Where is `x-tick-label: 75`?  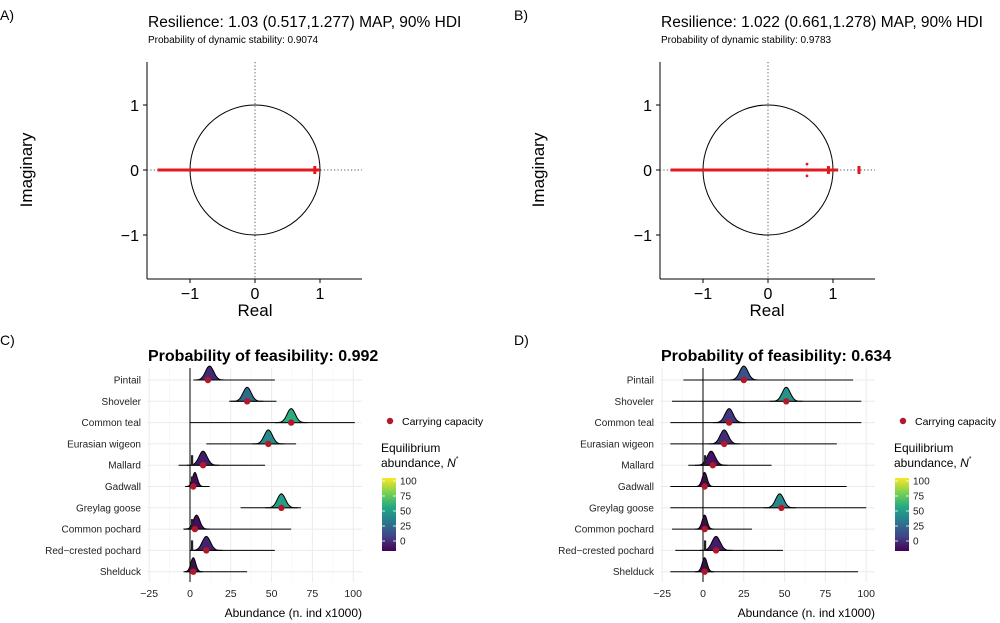
x-tick-label: 75 is located at coordinates (826, 594).